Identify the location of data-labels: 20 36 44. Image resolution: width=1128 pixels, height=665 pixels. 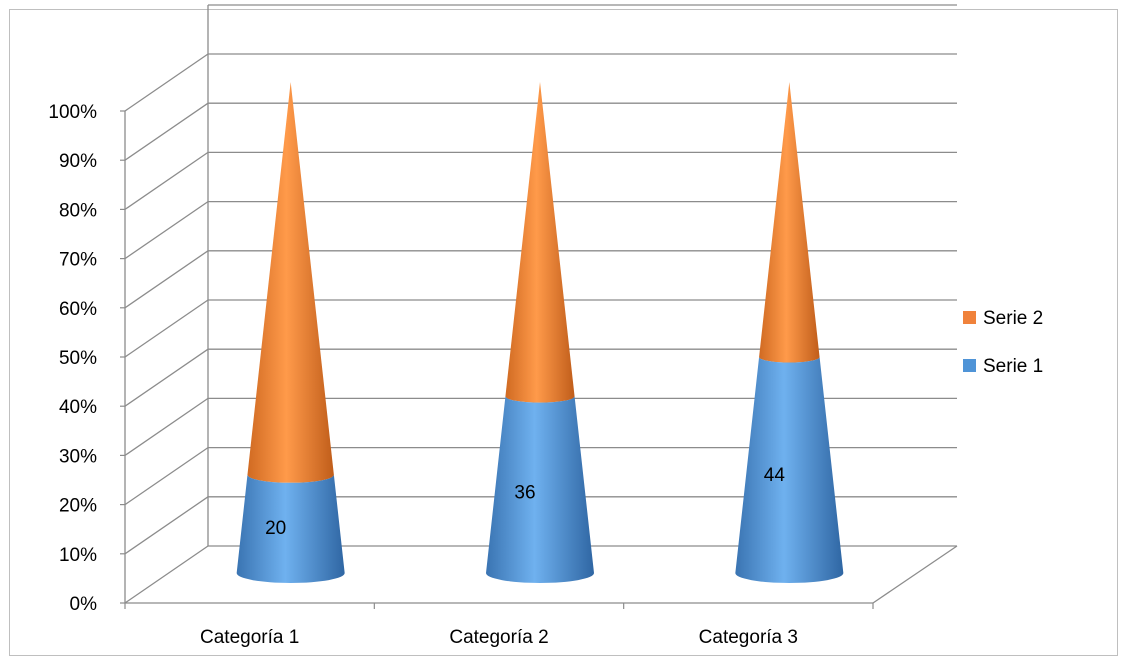
(525, 502).